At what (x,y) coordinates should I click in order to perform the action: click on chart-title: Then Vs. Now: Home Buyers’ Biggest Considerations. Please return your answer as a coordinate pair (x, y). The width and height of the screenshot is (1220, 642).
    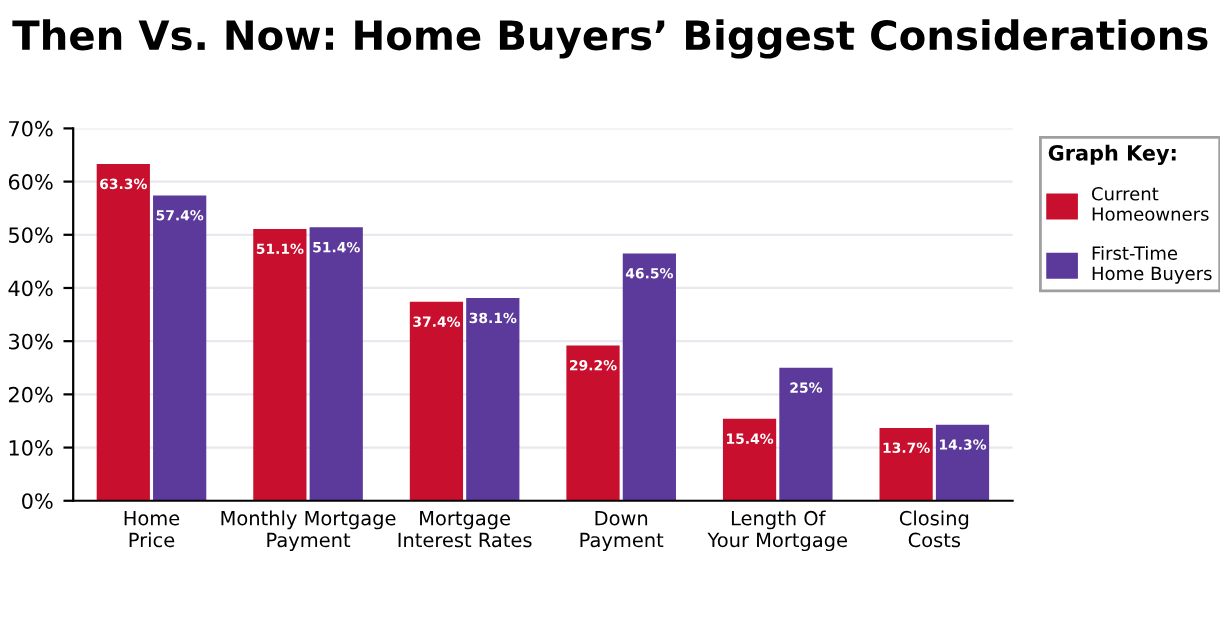
    Looking at the image, I should click on (610, 39).